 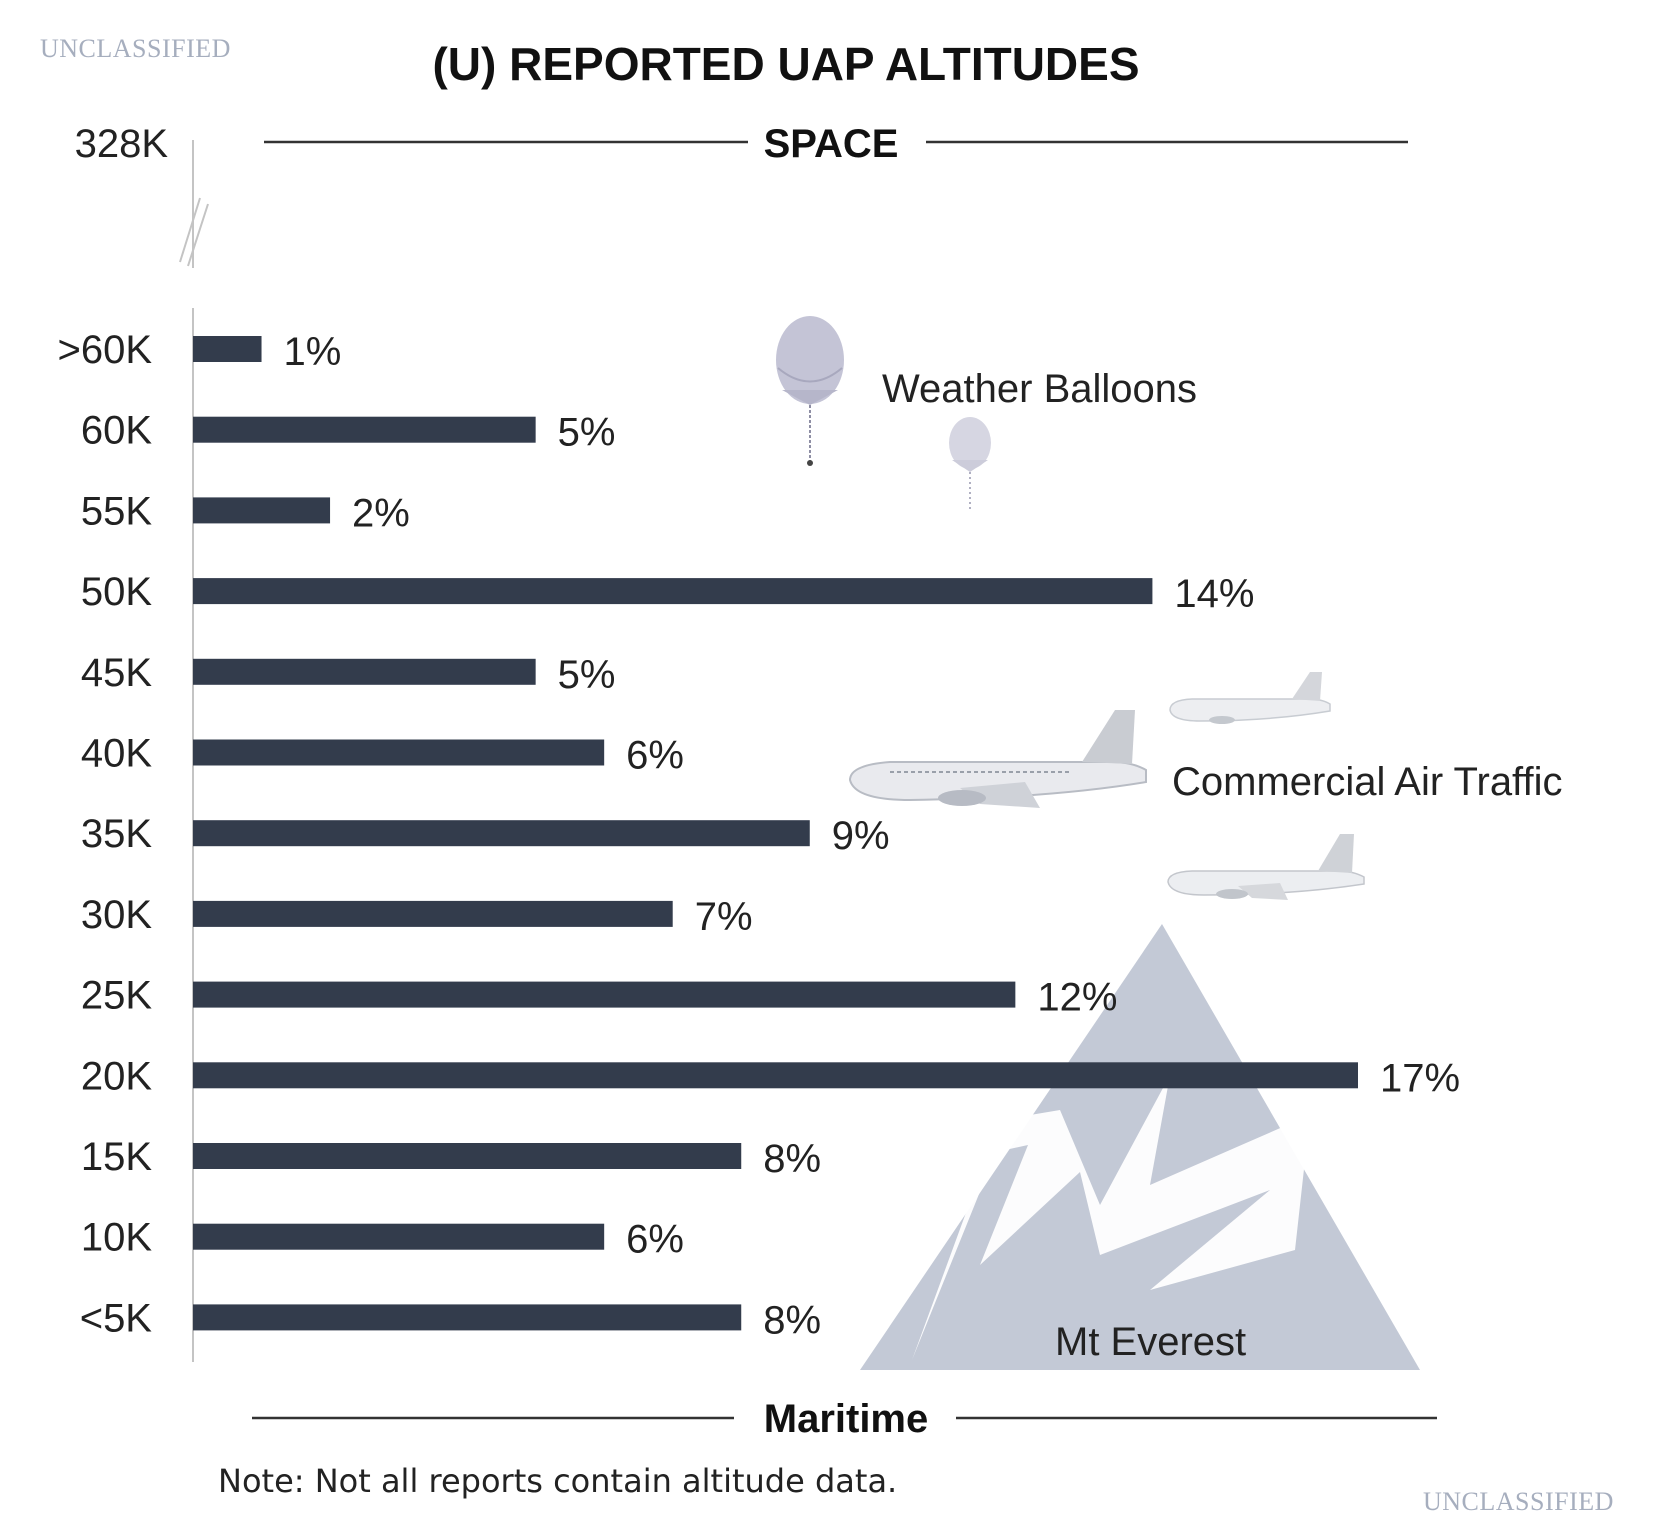 What do you see at coordinates (1214, 594) in the screenshot?
I see `bar-value-label: 14%` at bounding box center [1214, 594].